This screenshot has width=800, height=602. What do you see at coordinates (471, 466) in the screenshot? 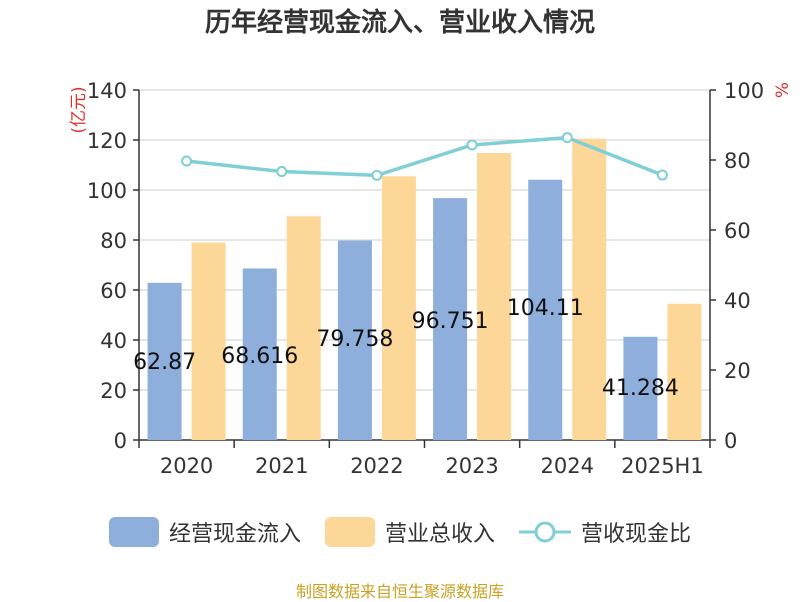
I see `x-tick-label: 2023` at bounding box center [471, 466].